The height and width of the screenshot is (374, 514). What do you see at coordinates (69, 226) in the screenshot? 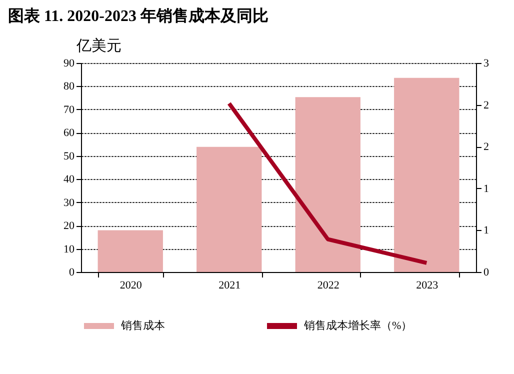
I see `y-tick-label: 20` at bounding box center [69, 226].